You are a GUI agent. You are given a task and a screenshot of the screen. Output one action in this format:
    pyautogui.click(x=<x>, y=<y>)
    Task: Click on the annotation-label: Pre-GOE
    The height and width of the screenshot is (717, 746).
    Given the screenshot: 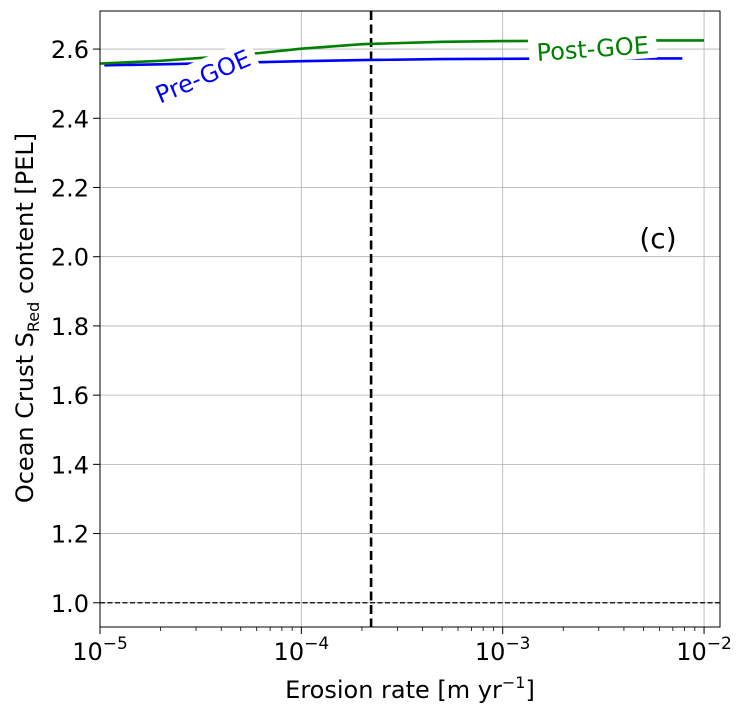 What is the action you would take?
    pyautogui.click(x=202, y=76)
    